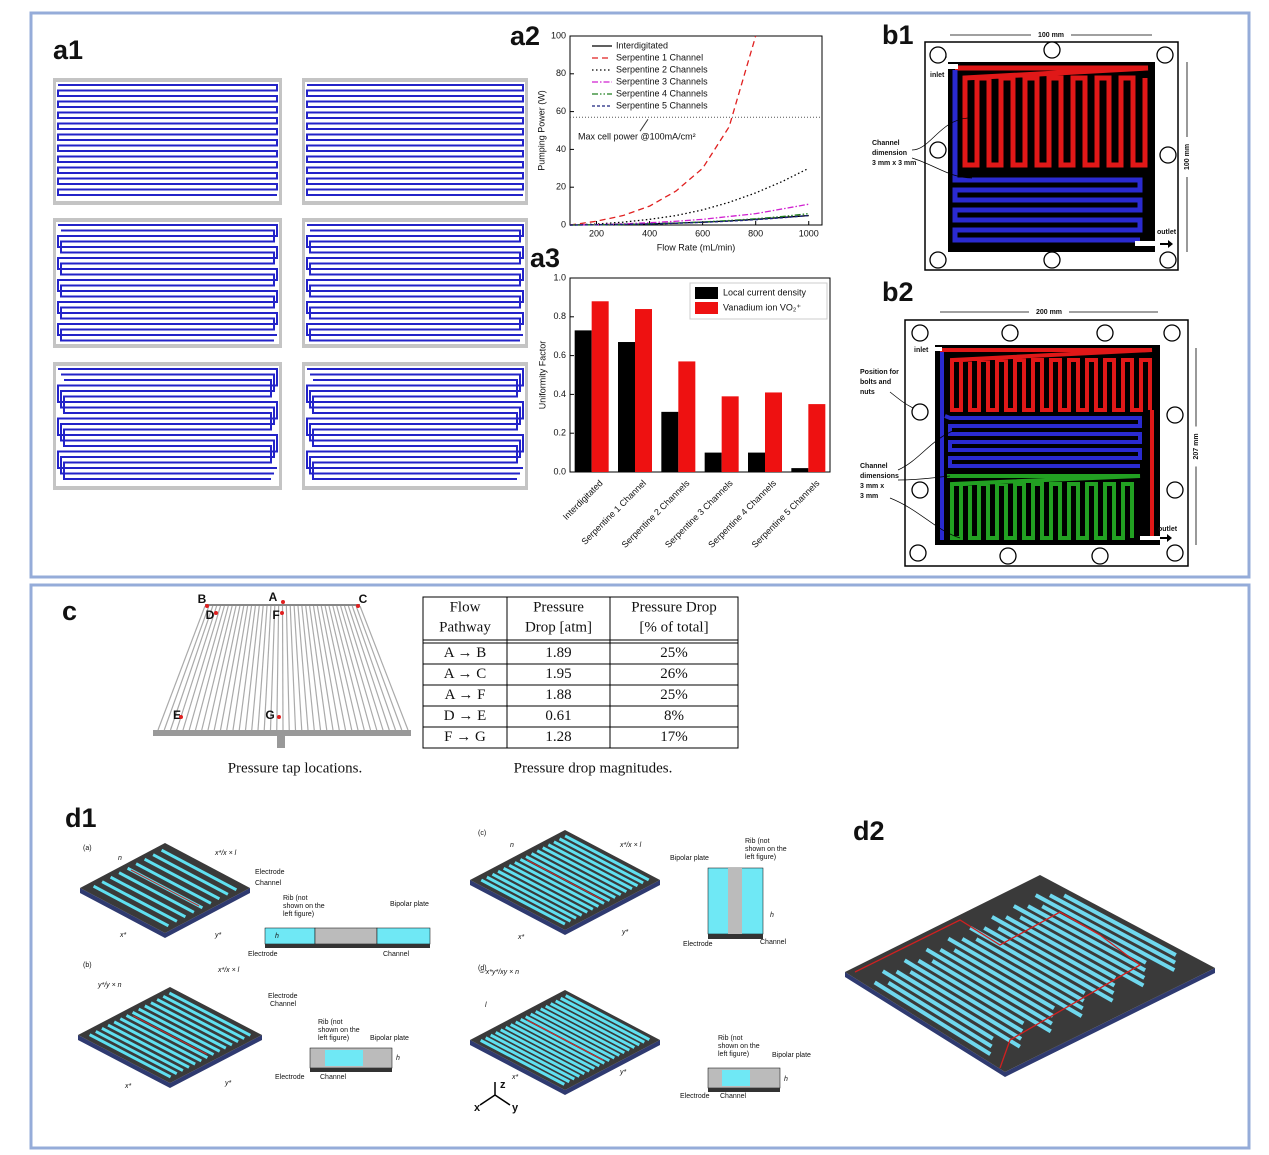 This screenshot has height=1155, width=1269. Describe the element at coordinates (477, 1108) in the screenshot. I see `axis-label: x` at that location.